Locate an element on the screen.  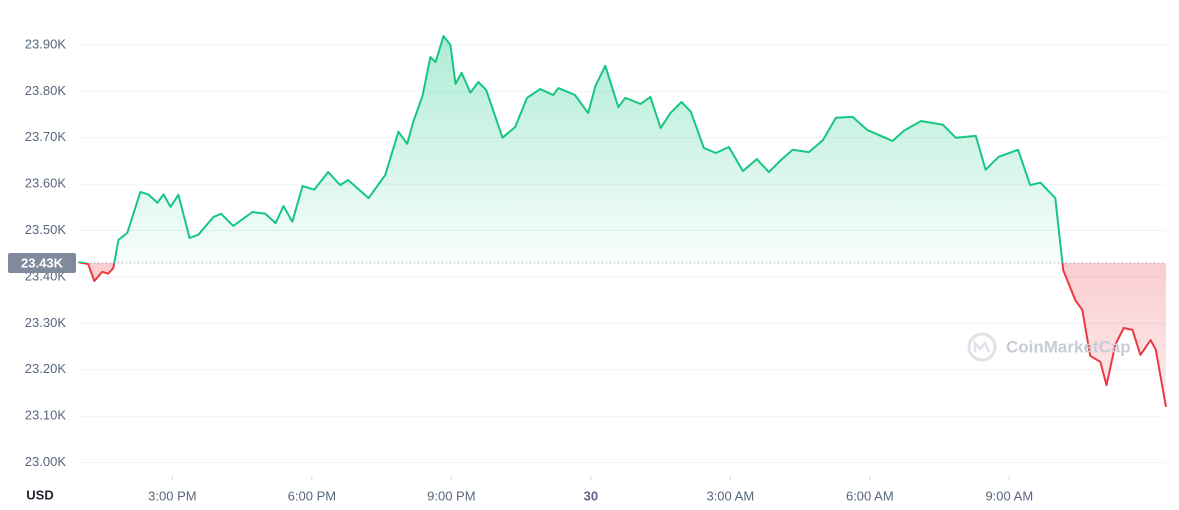
x-tick-label: 3:00 AM is located at coordinates (730, 495).